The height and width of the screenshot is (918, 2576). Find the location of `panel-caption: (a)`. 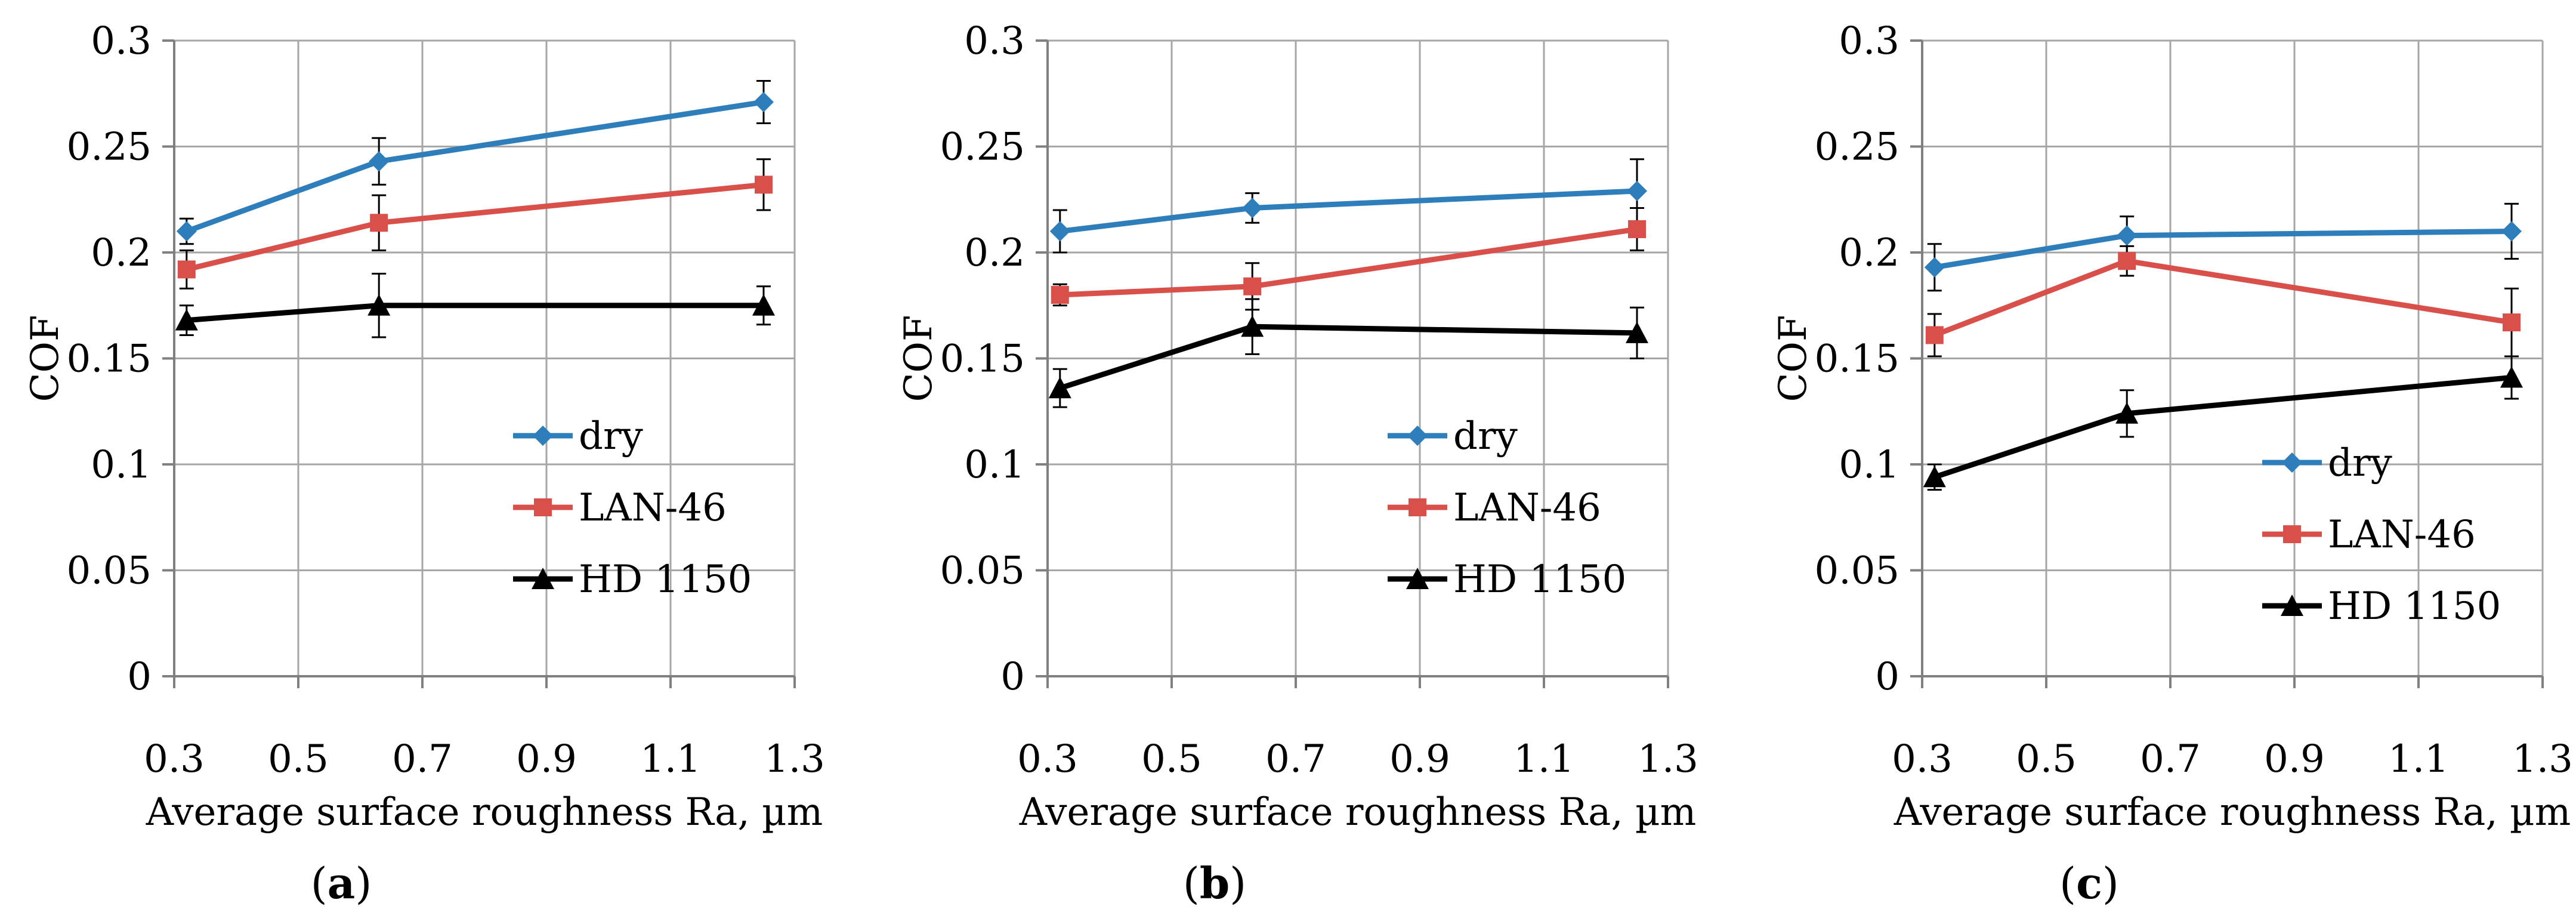

panel-caption: (a) is located at coordinates (341, 883).